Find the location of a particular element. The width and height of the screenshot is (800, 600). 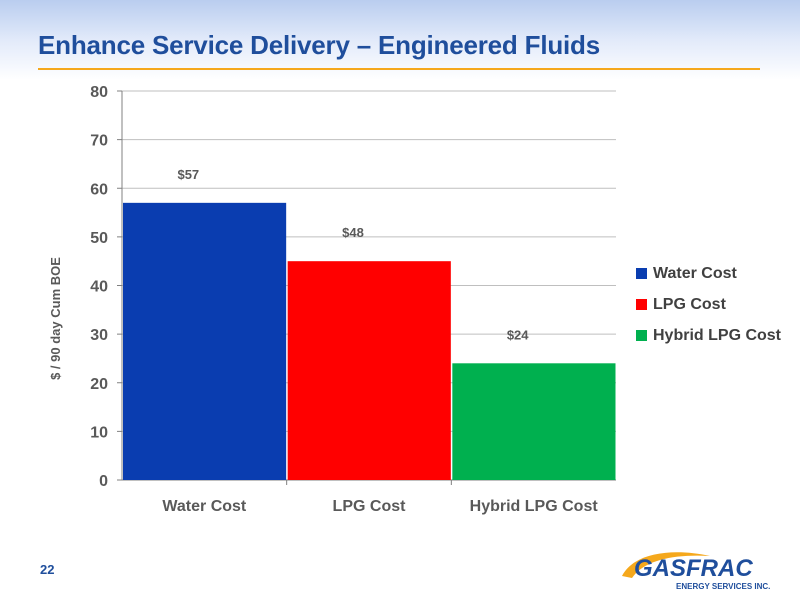

page-number: 22 is located at coordinates (47, 569).